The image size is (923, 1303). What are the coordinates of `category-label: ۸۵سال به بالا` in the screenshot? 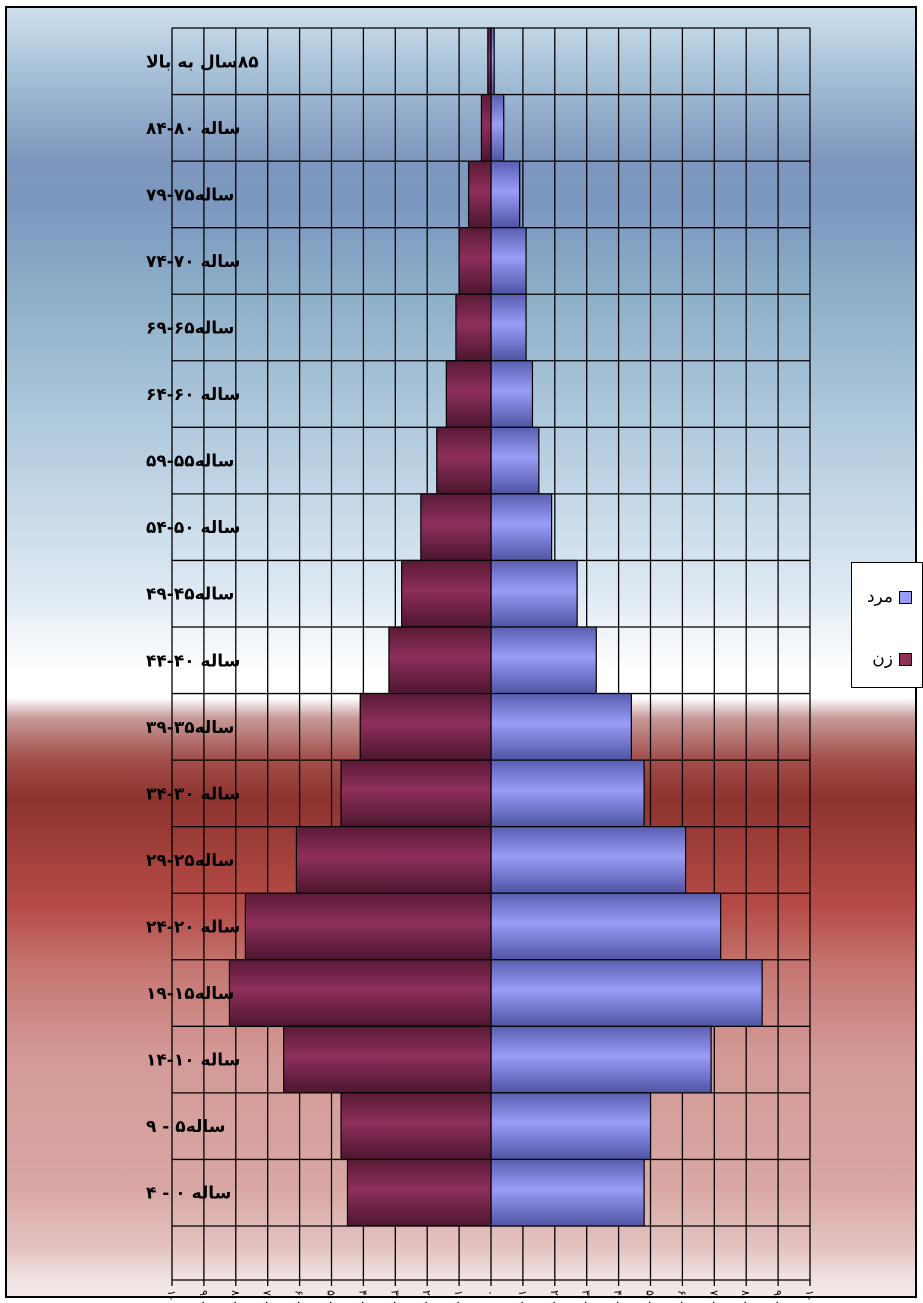 It's located at (202, 62).